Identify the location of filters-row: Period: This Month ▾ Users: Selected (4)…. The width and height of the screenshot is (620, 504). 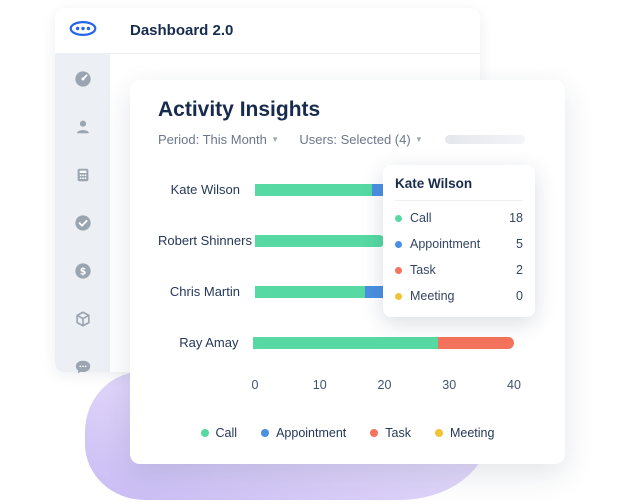
(342, 139).